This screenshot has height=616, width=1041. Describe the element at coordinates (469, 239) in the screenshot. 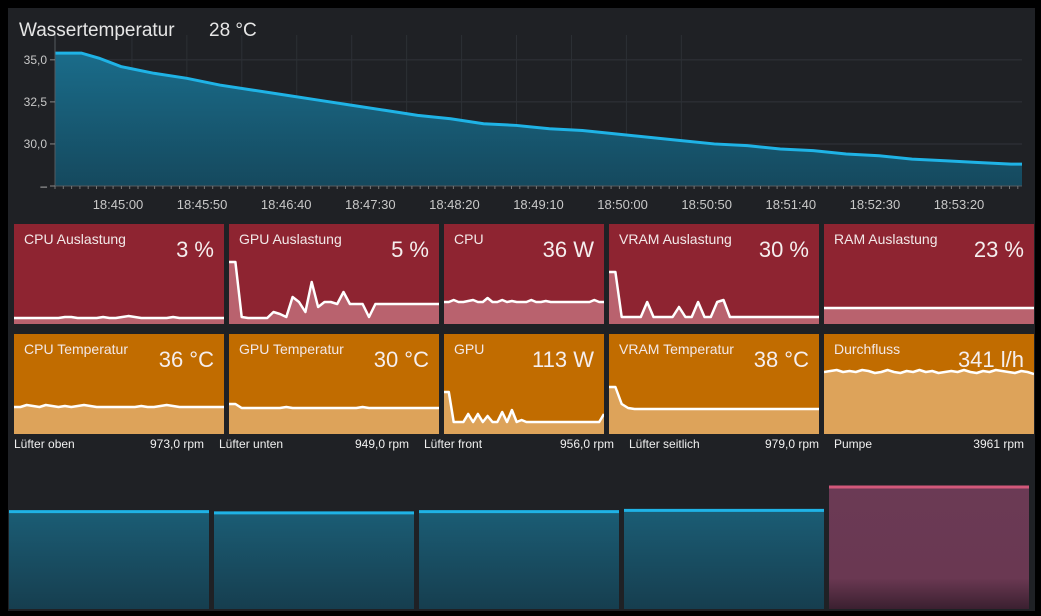

I see `tile-label: CPU` at that location.